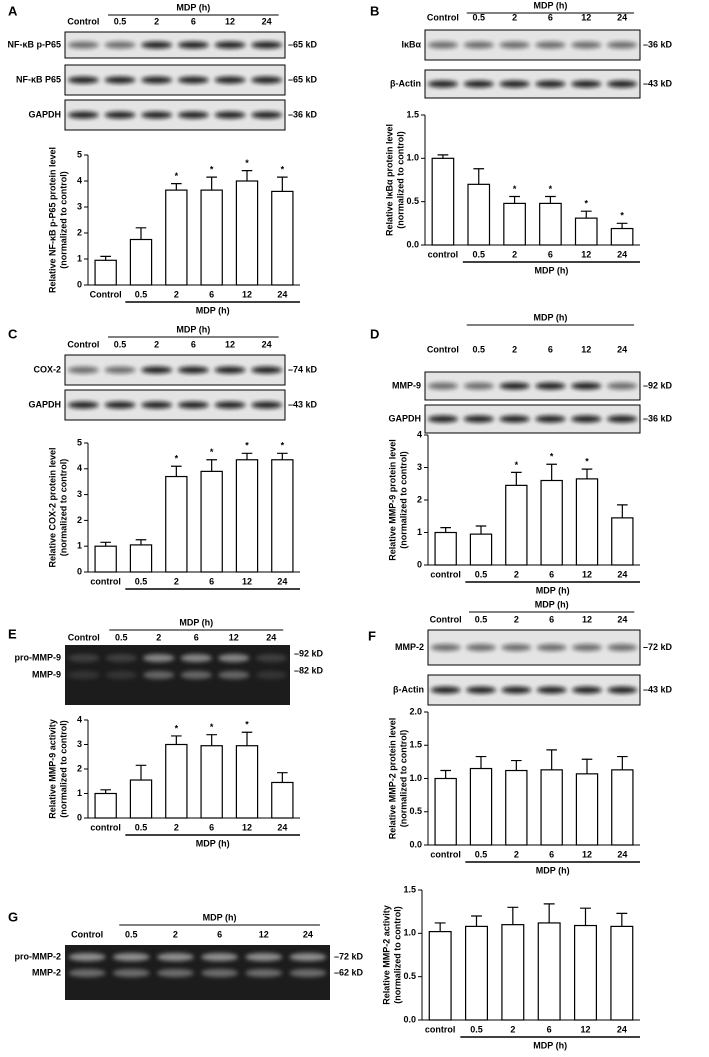  Describe the element at coordinates (79, 494) in the screenshot. I see `y-tick-label: 3` at that location.